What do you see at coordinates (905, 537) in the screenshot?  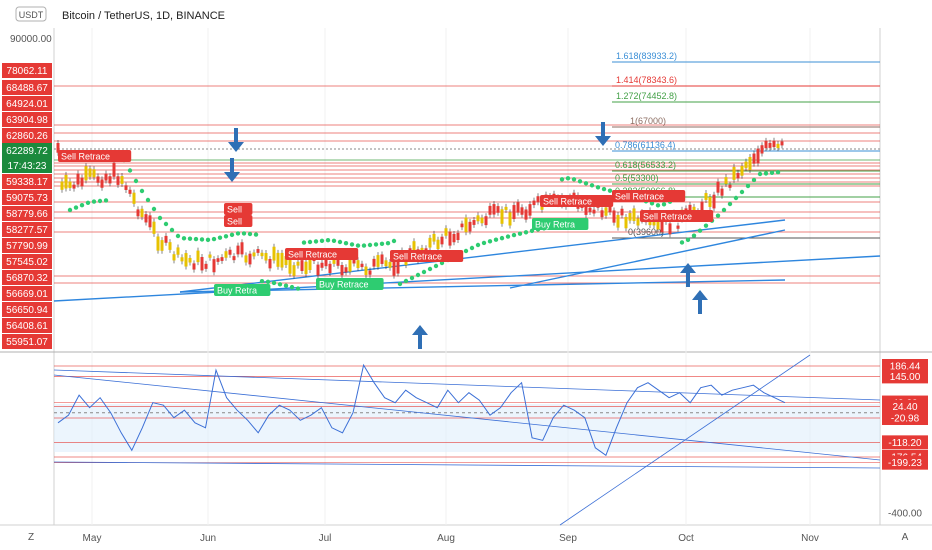 I see `auto-scale-button: A` at bounding box center [905, 537].